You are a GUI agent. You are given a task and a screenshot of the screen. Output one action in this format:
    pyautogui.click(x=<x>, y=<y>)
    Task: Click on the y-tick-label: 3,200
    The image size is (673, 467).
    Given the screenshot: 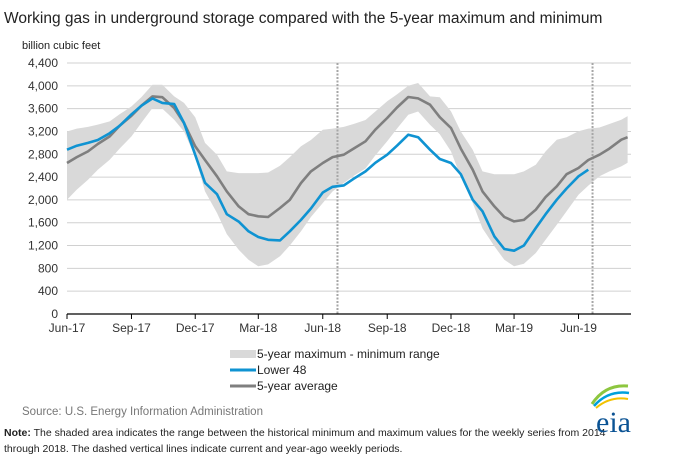 What is the action you would take?
    pyautogui.click(x=43, y=131)
    